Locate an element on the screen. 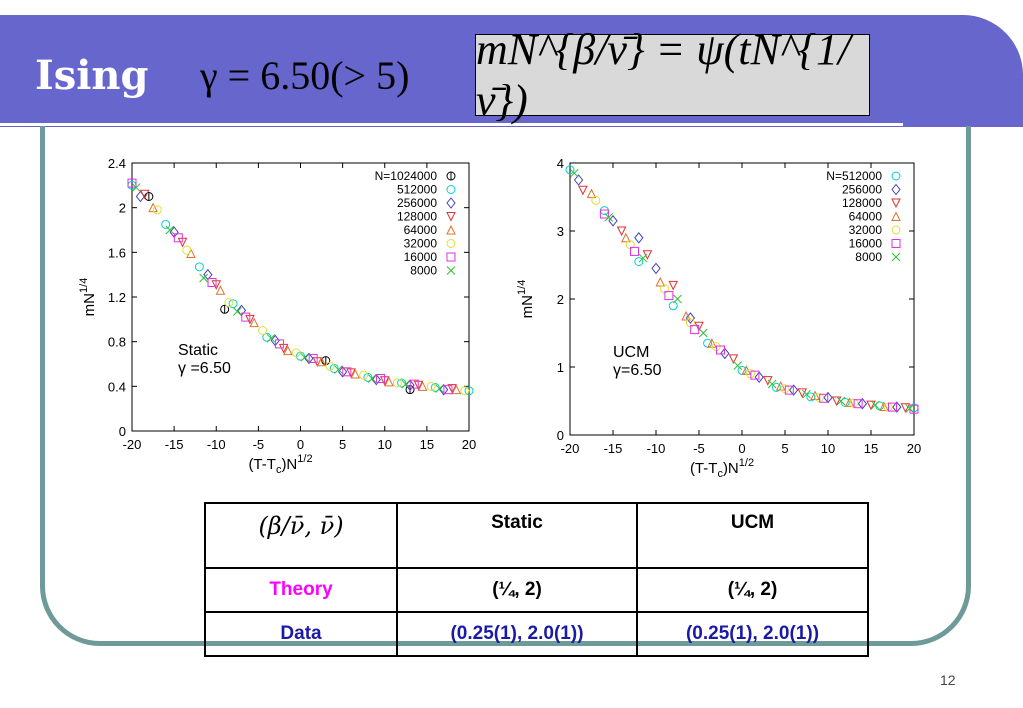 This screenshot has width=1023, height=708. row-label-theory: Theory is located at coordinates (301, 590).